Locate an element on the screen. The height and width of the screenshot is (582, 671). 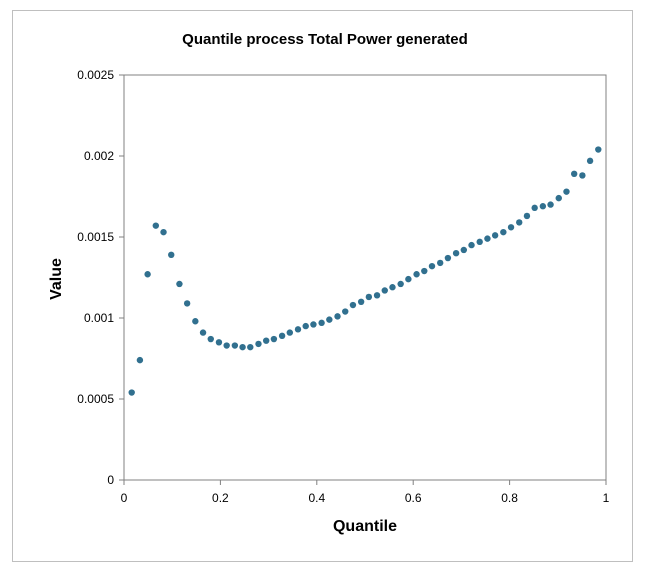
y-tick-label: 0.0005 is located at coordinates (95, 399).